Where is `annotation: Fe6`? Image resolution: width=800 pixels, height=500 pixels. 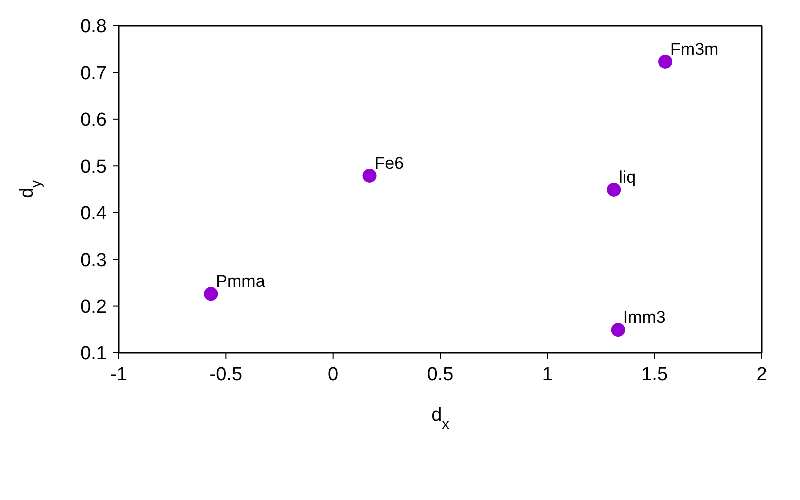 annotation: Fe6 is located at coordinates (389, 163).